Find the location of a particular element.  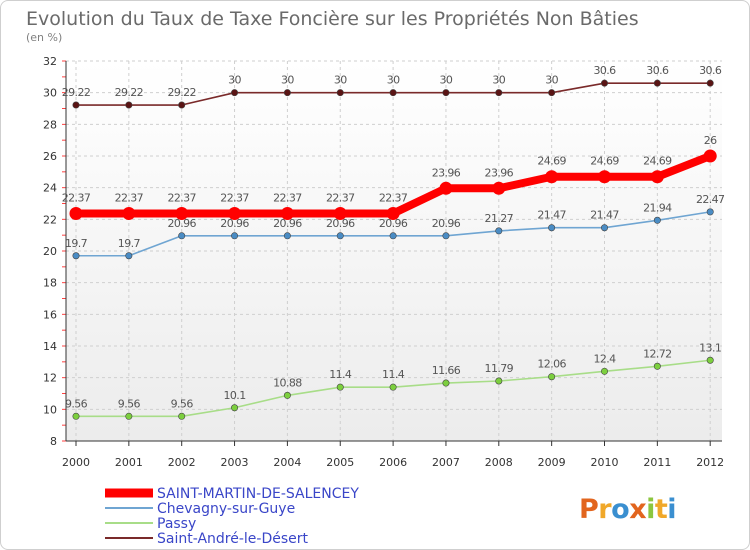

series-chevagny-sur-guye is located at coordinates (393, 234).